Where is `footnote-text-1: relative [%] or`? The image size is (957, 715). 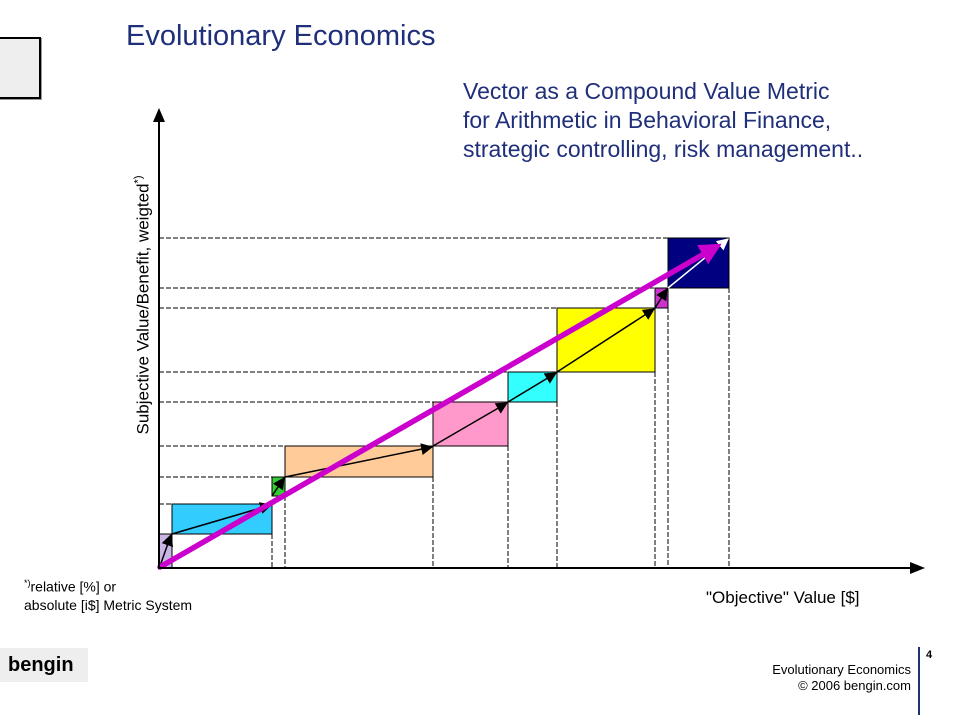
footnote-text-1: relative [%] or is located at coordinates (73, 586).